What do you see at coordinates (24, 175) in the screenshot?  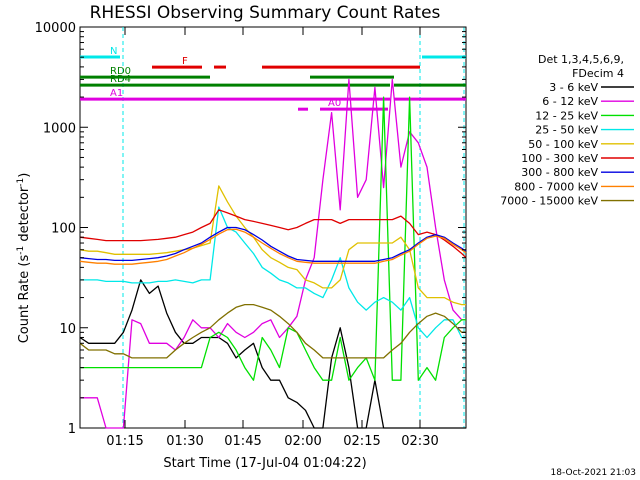 I see `y-axis-label-end: )` at bounding box center [24, 175].